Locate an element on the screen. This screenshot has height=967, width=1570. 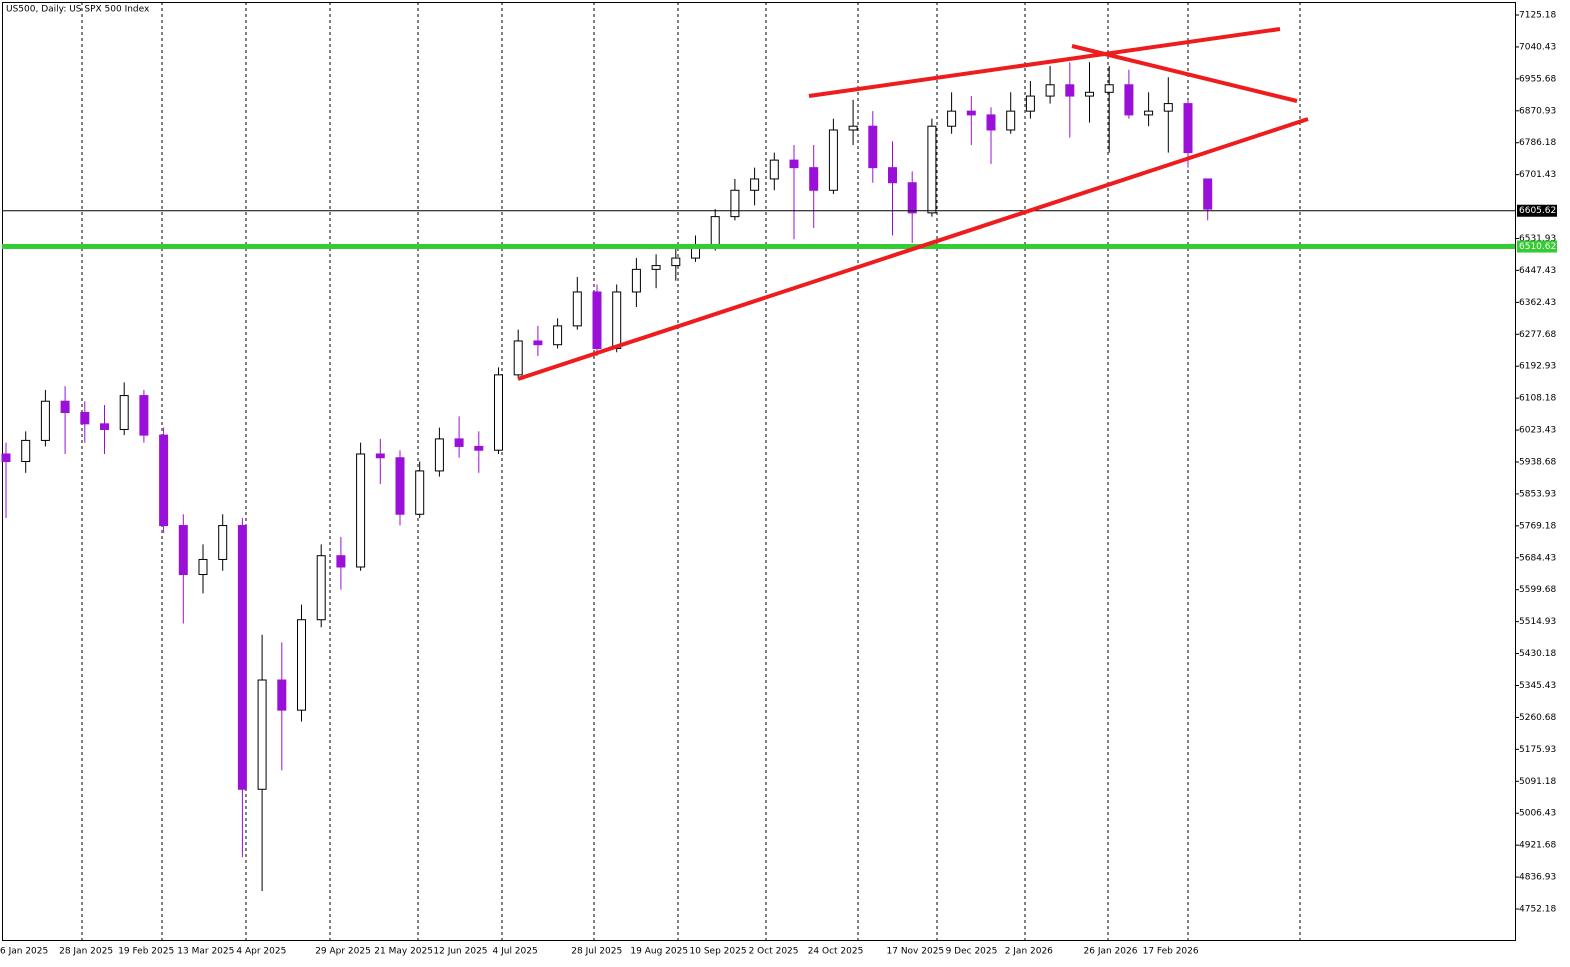
x-tick-label: 2 Oct 2025 is located at coordinates (774, 952).